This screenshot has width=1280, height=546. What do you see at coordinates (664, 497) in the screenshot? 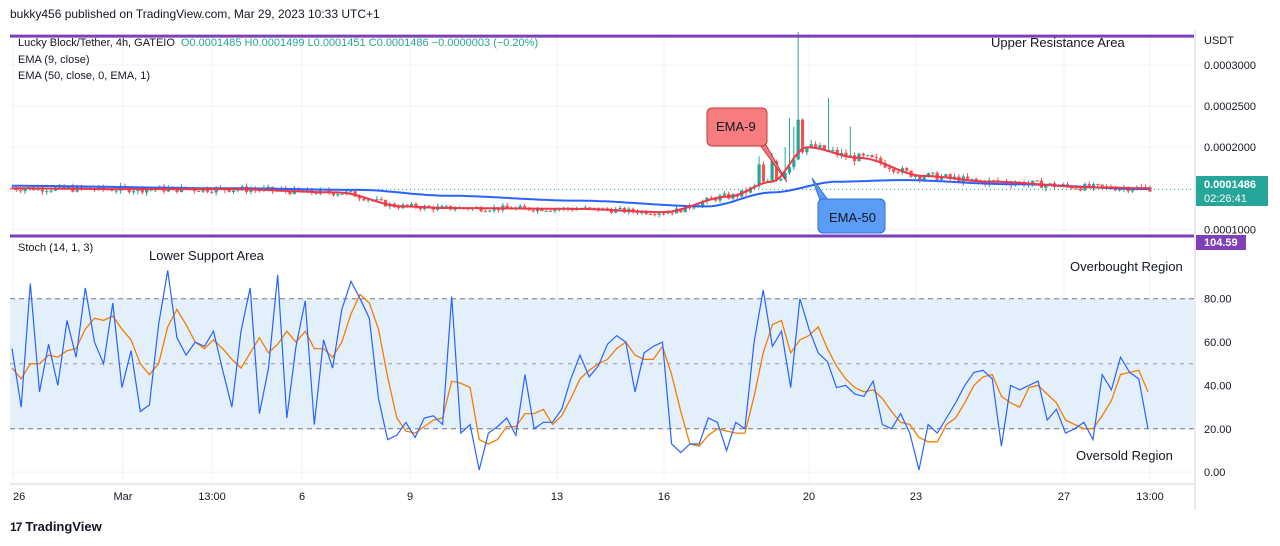
I see `time-tick-label: 16` at bounding box center [664, 497].